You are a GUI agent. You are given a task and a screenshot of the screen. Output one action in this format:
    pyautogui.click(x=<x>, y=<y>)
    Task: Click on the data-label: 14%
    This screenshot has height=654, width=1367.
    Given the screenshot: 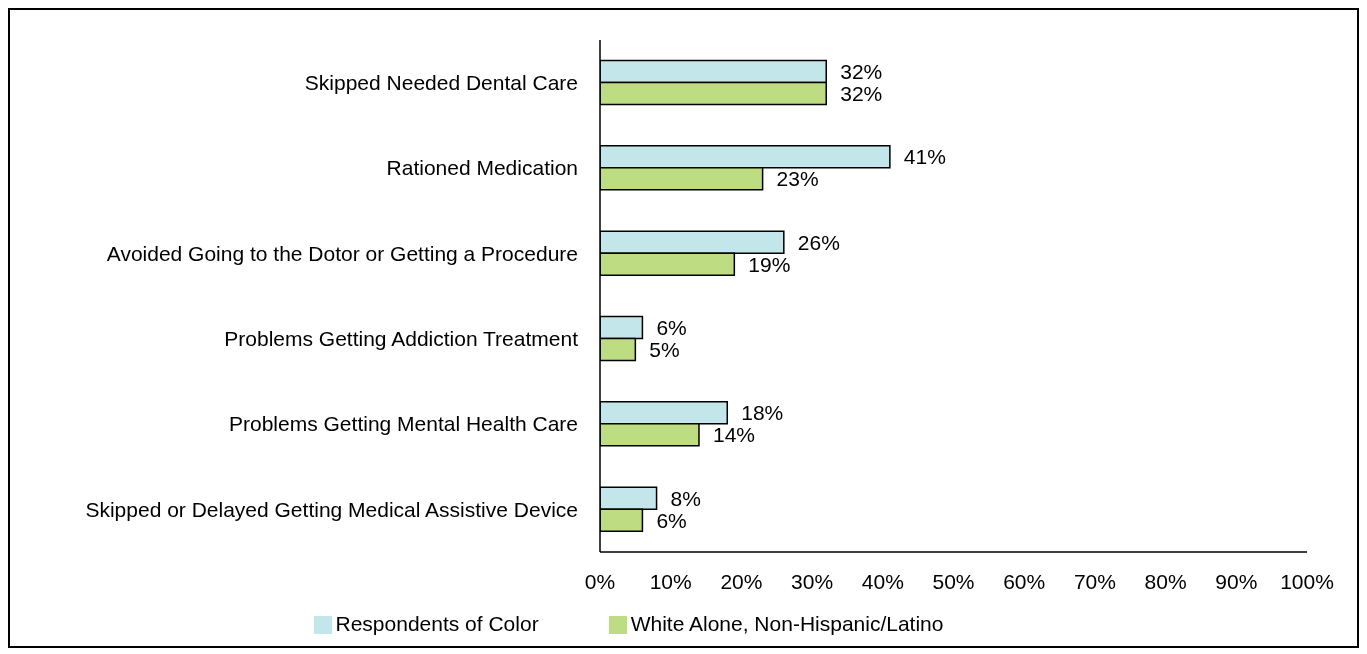 What is the action you would take?
    pyautogui.click(x=734, y=435)
    